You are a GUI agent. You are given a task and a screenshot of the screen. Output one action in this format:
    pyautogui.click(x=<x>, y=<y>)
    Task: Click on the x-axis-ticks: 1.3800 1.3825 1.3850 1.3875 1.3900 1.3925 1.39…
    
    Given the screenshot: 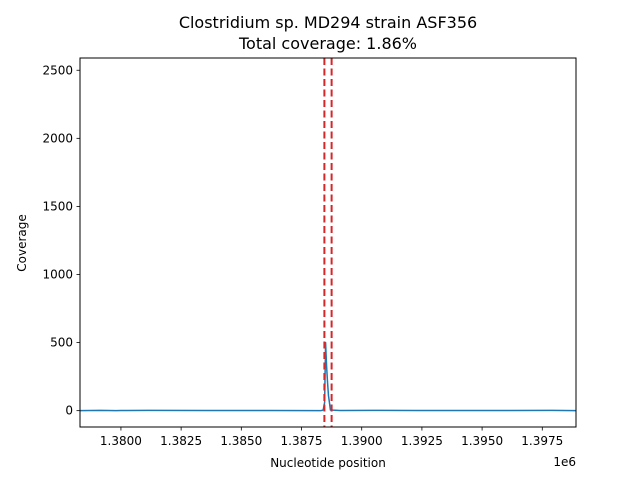 What is the action you would take?
    pyautogui.click(x=331, y=437)
    